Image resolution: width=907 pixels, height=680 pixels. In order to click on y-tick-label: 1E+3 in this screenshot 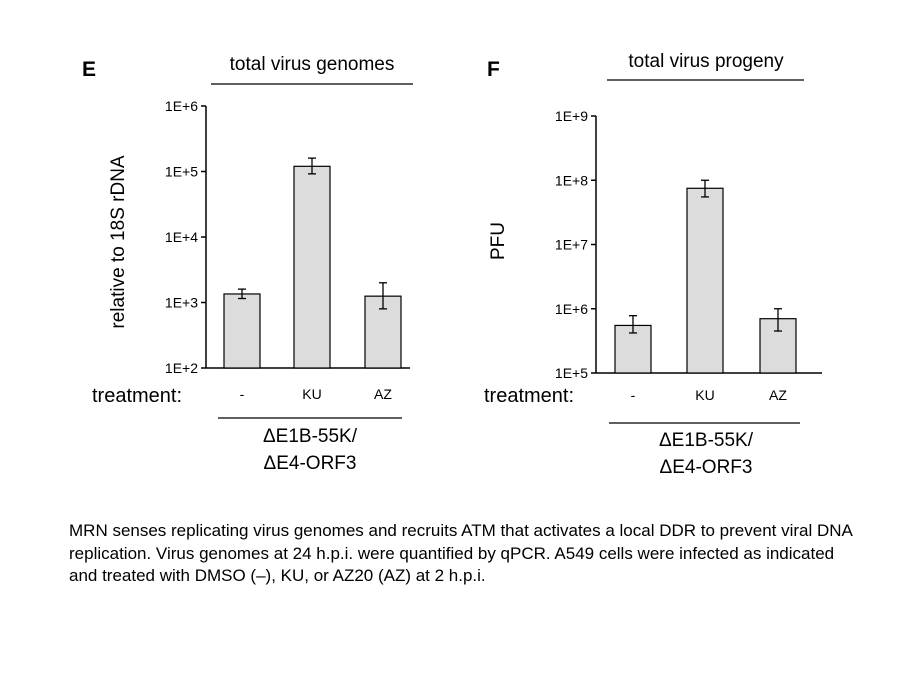, I will do `click(181, 303)`.